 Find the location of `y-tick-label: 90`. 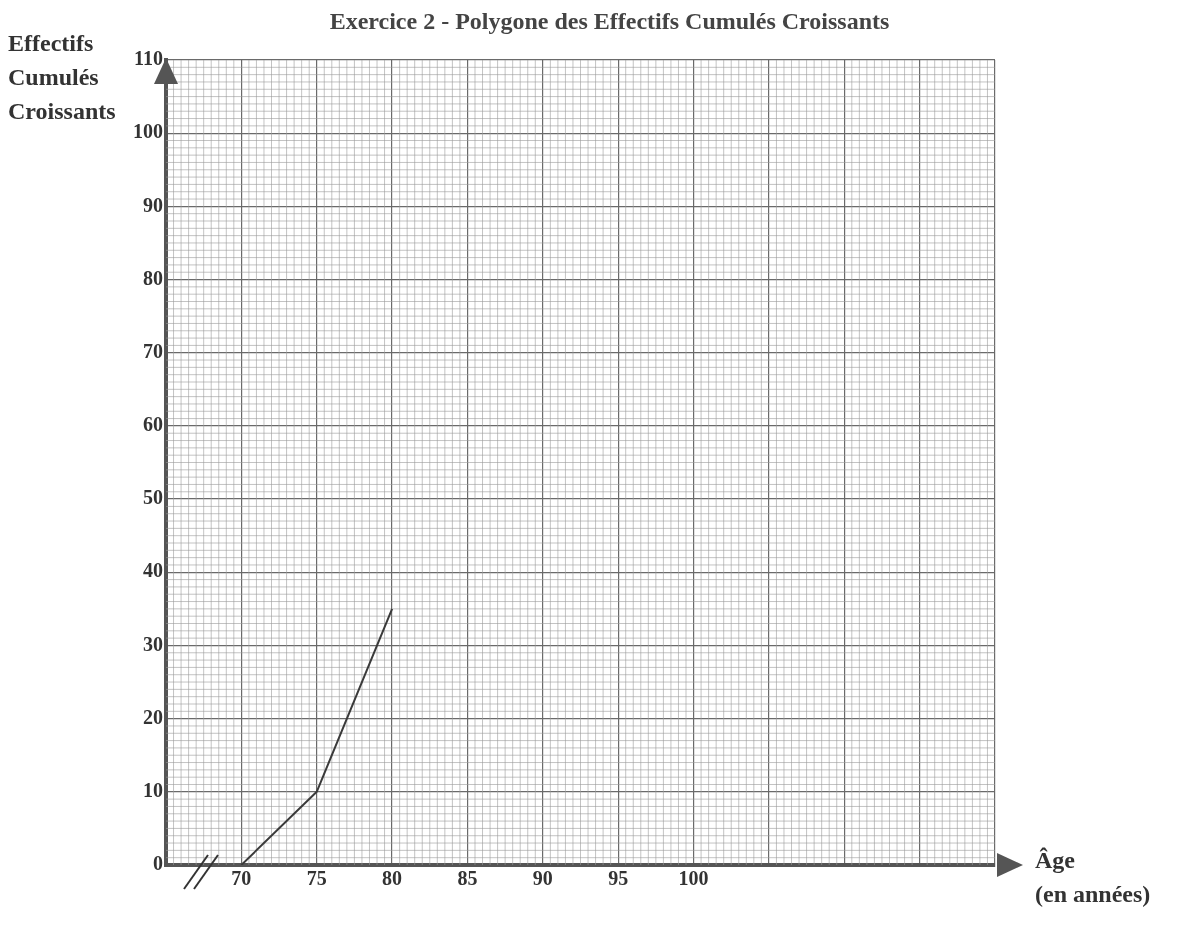

y-tick-label: 90 is located at coordinates (153, 204).